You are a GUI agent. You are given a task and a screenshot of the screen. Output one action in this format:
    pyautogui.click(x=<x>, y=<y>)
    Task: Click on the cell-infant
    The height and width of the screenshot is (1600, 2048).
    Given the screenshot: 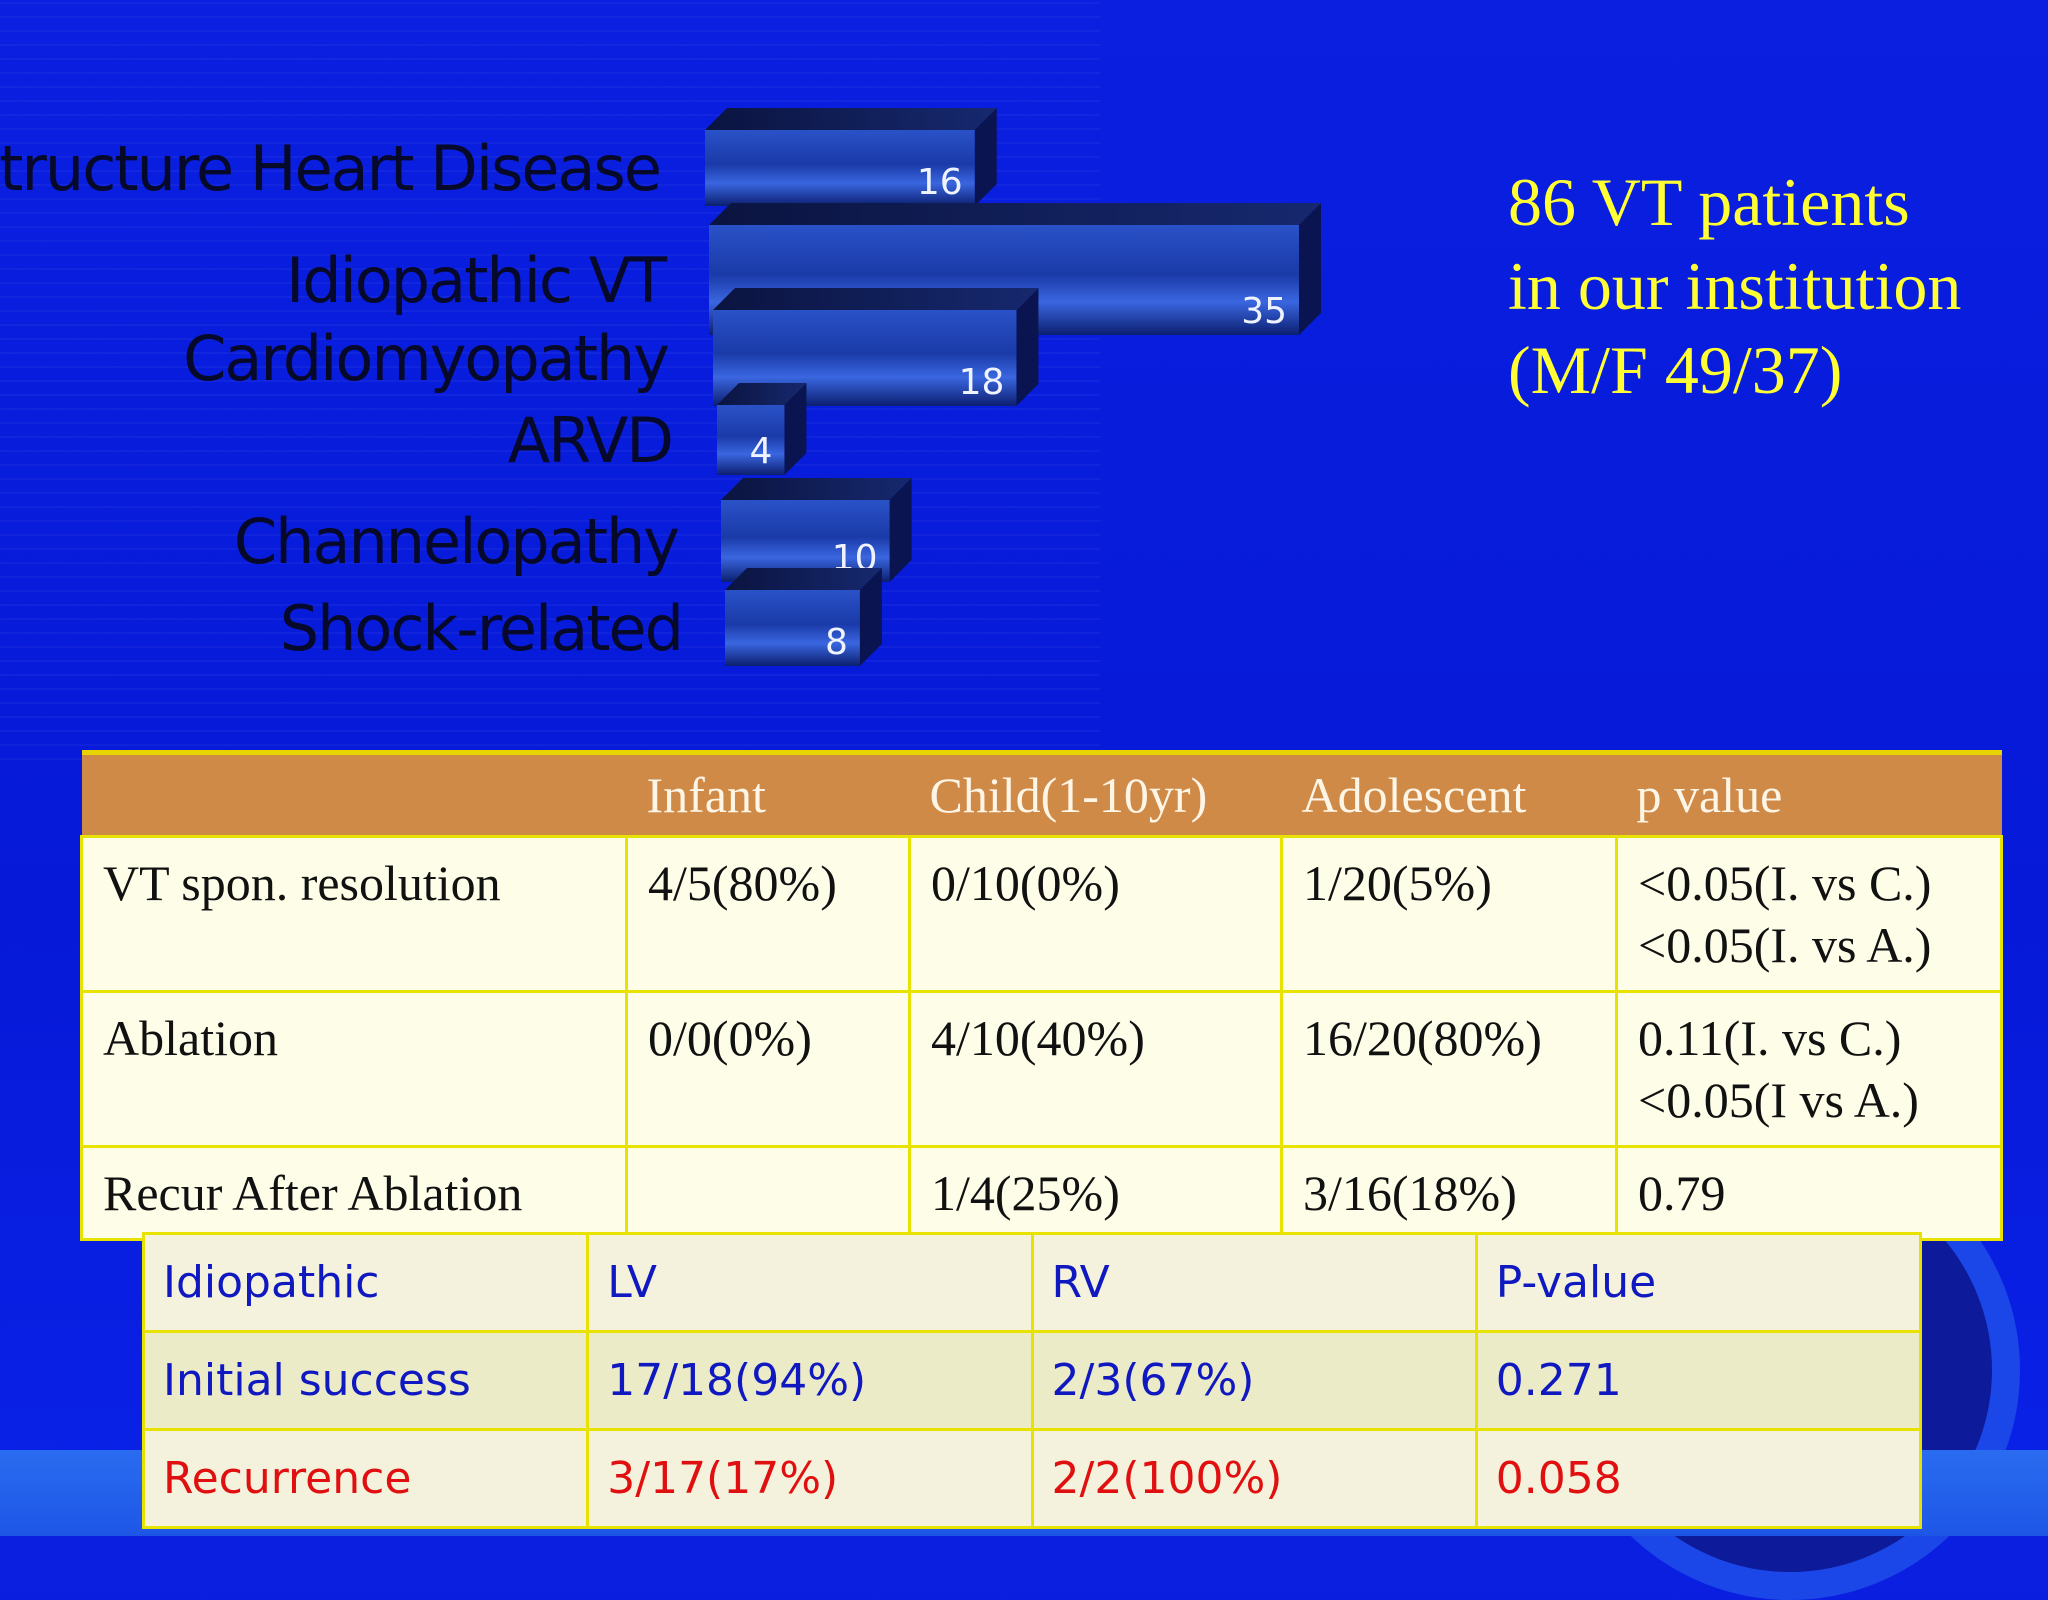 What is the action you would take?
    pyautogui.click(x=768, y=1193)
    